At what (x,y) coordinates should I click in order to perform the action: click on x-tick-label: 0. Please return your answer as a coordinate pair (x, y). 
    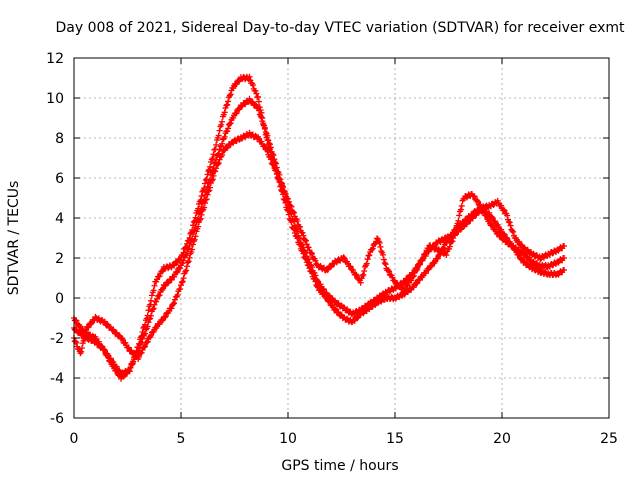
    Looking at the image, I should click on (74, 439).